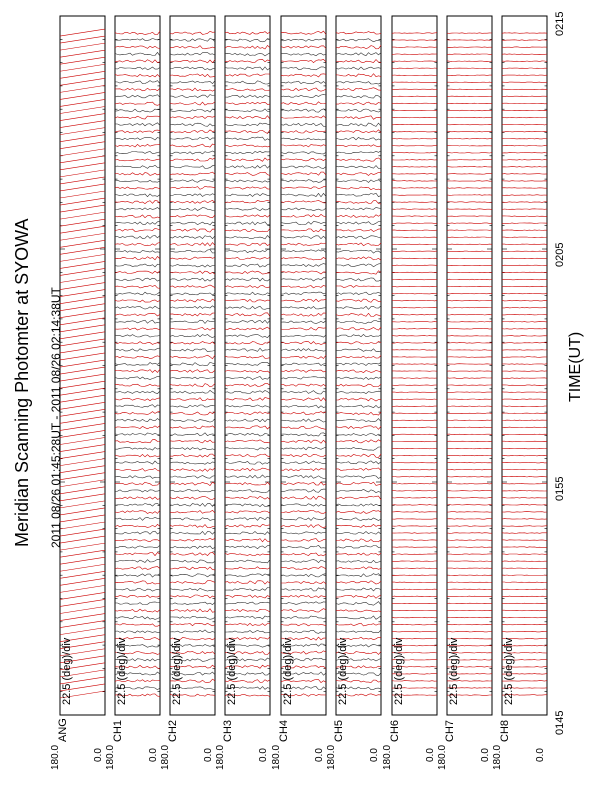 Image resolution: width=612 pixels, height=792 pixels. Describe the element at coordinates (485, 755) in the screenshot. I see `panel-y-bottom-label: 0.0` at that location.